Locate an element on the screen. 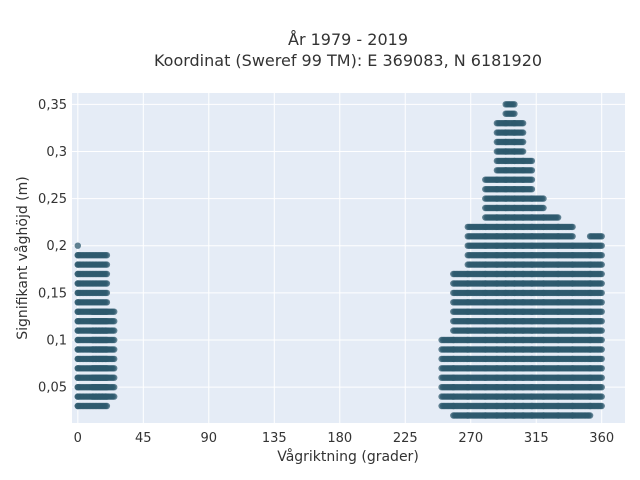 This screenshot has width=640, height=480. y-axis-title: Signifikant våghöjd (m) is located at coordinates (22, 257).